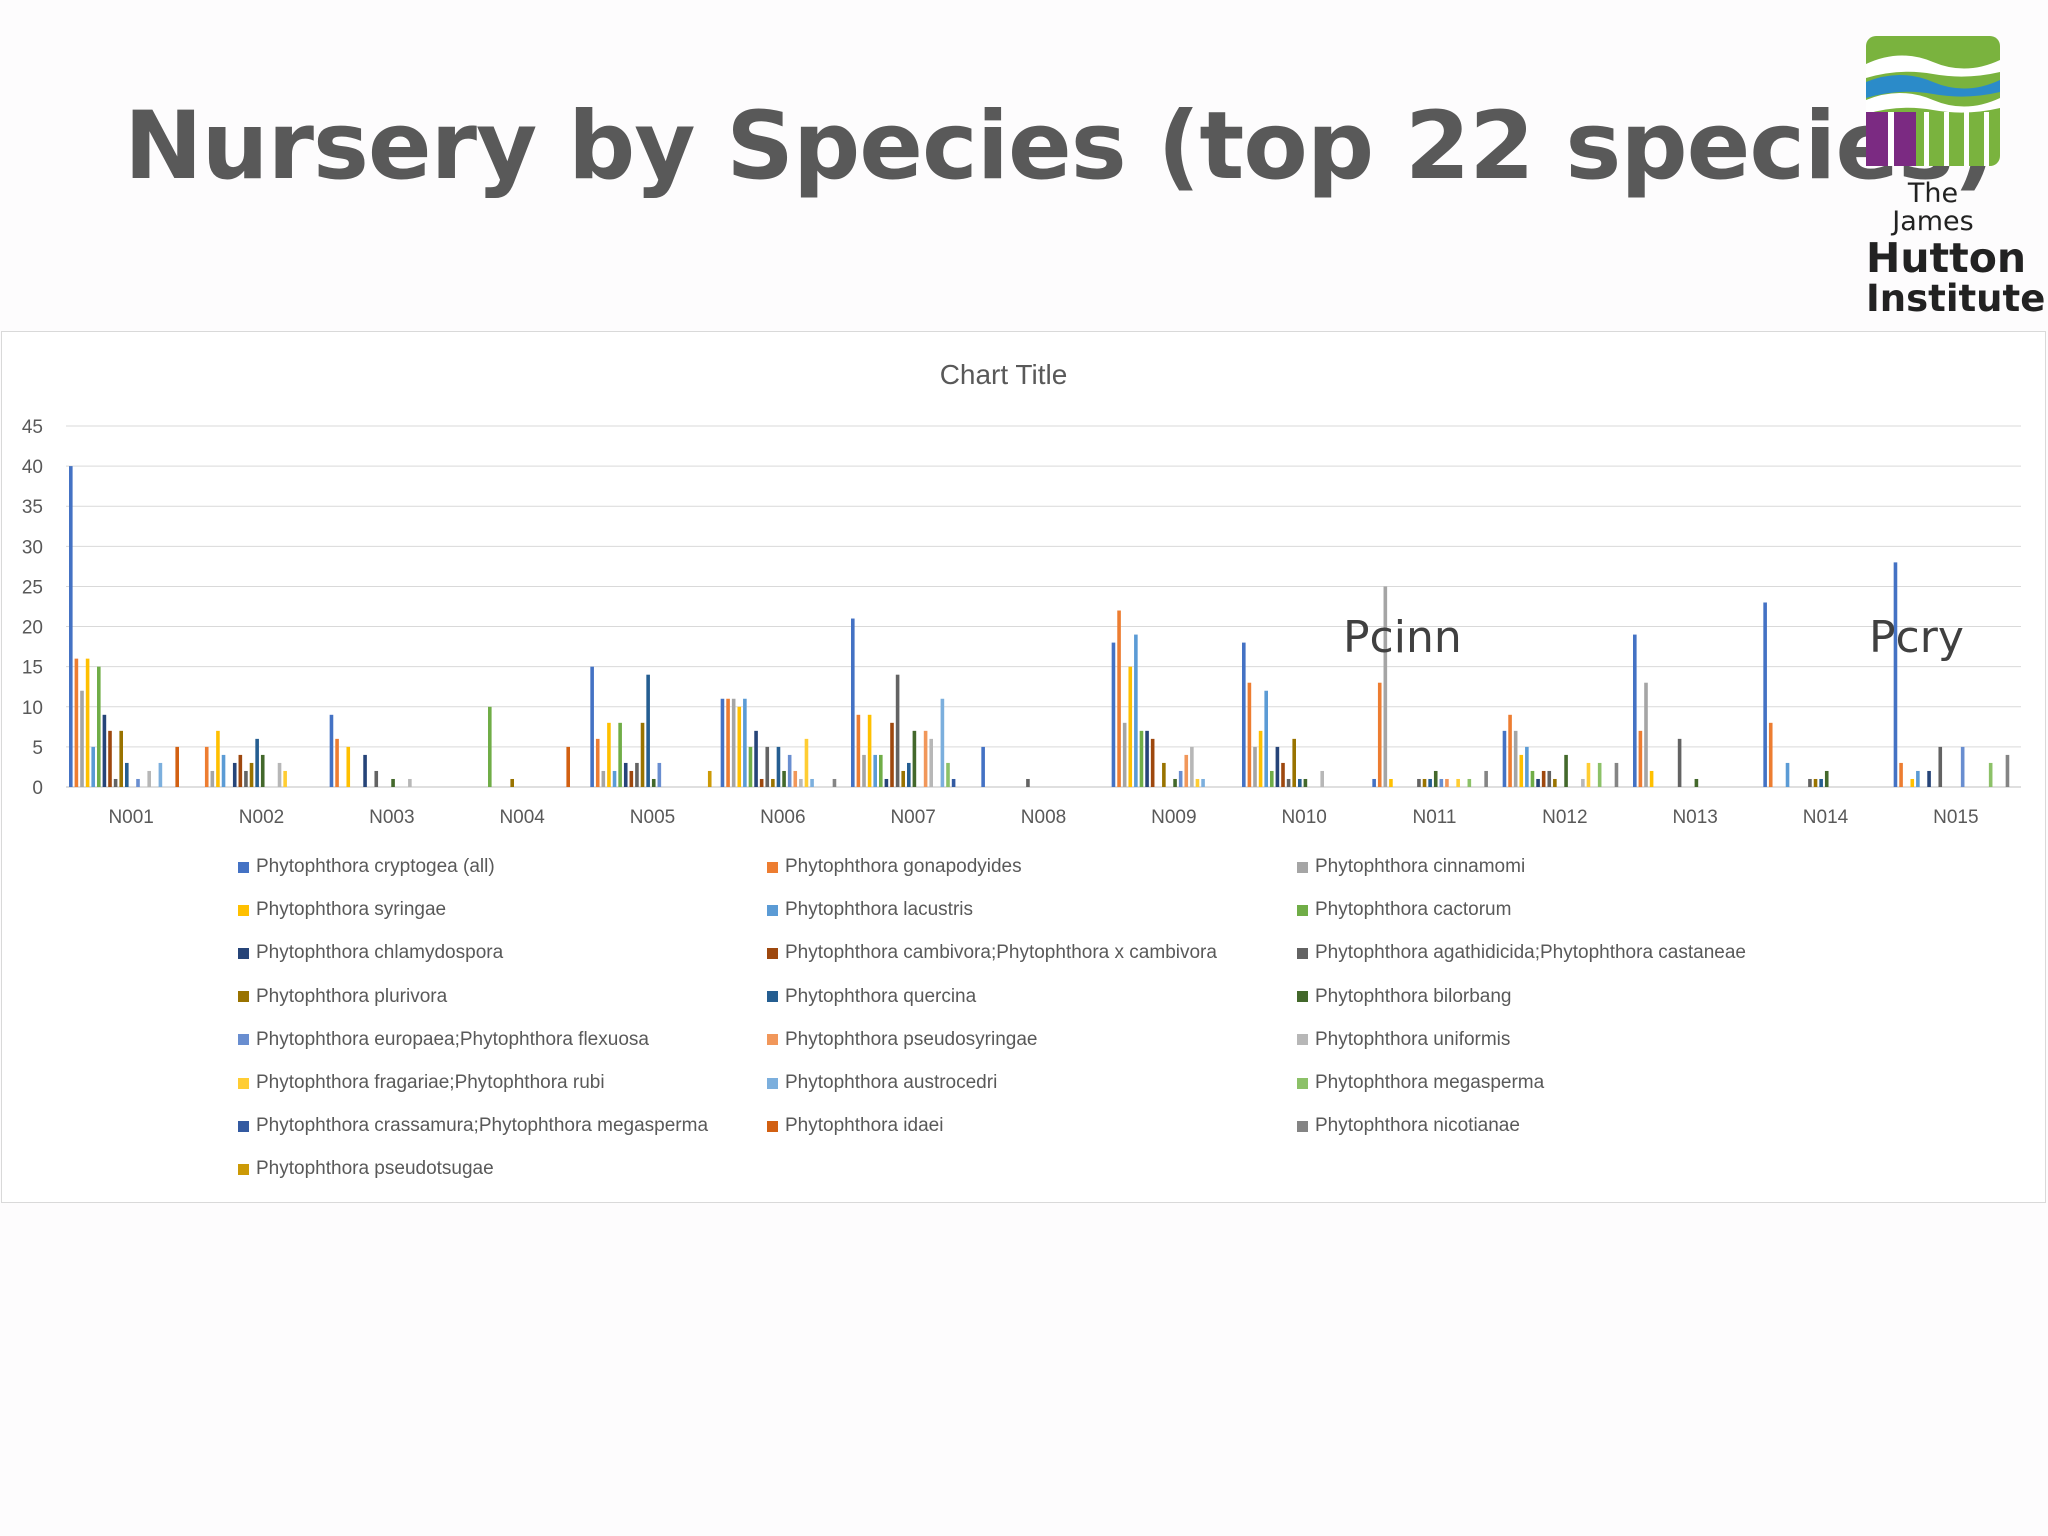  What do you see at coordinates (32, 668) in the screenshot?
I see `y-tick-label: 15` at bounding box center [32, 668].